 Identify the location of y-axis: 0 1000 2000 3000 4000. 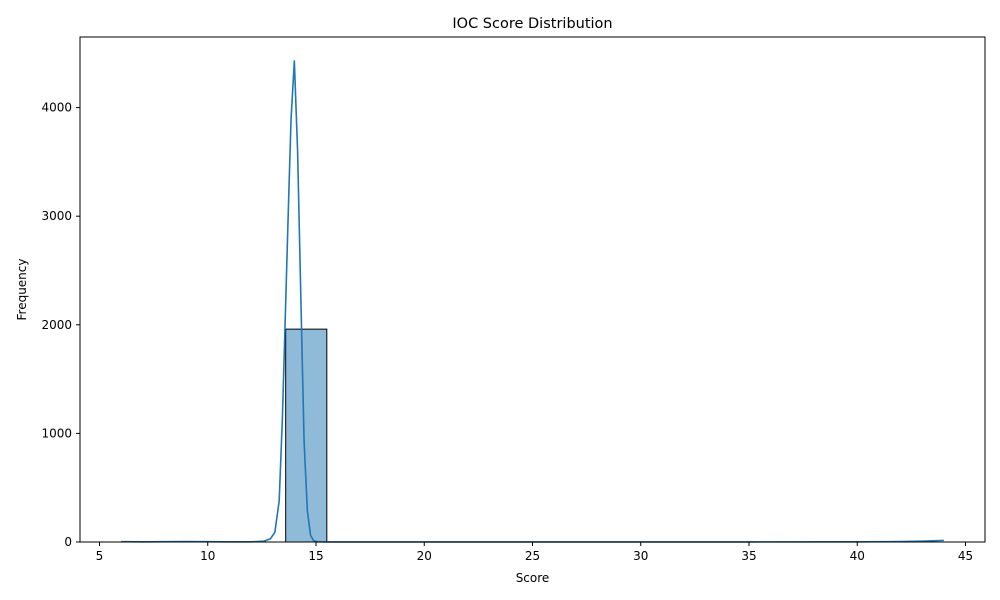
(60, 325).